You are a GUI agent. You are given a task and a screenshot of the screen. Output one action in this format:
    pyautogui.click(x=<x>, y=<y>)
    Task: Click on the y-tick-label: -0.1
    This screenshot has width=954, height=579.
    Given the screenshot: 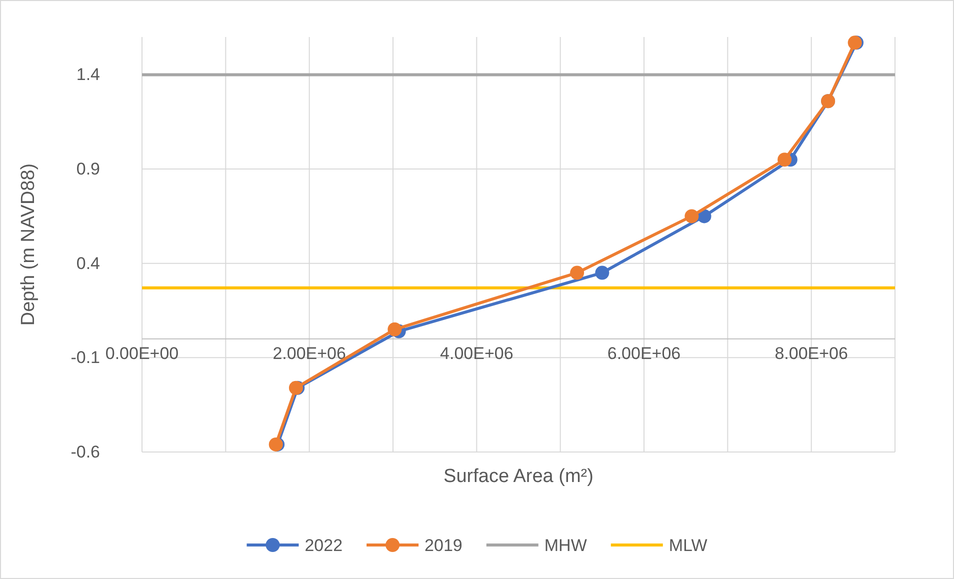 What is the action you would take?
    pyautogui.click(x=85, y=358)
    